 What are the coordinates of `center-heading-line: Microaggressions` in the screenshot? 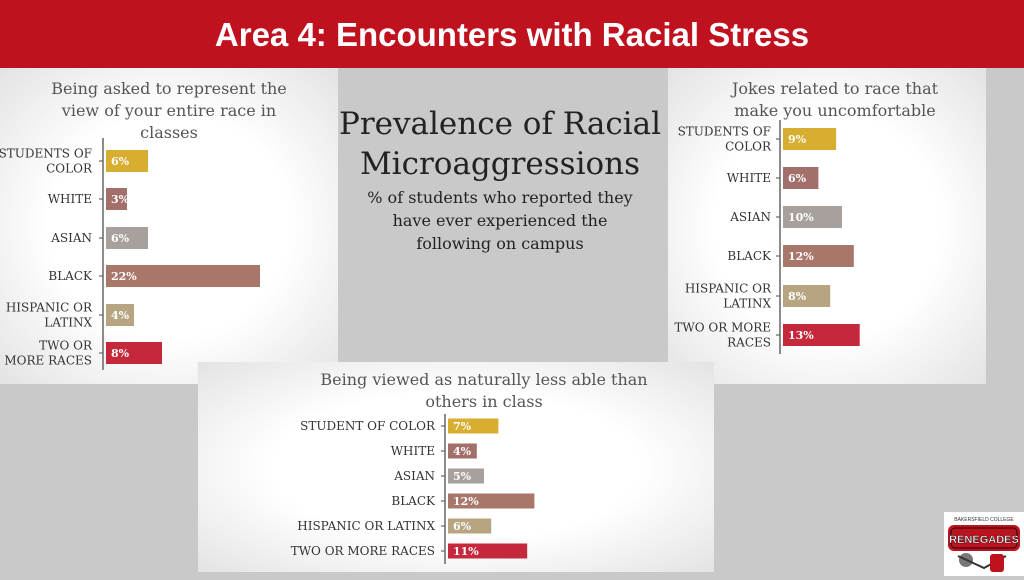 It's located at (500, 164).